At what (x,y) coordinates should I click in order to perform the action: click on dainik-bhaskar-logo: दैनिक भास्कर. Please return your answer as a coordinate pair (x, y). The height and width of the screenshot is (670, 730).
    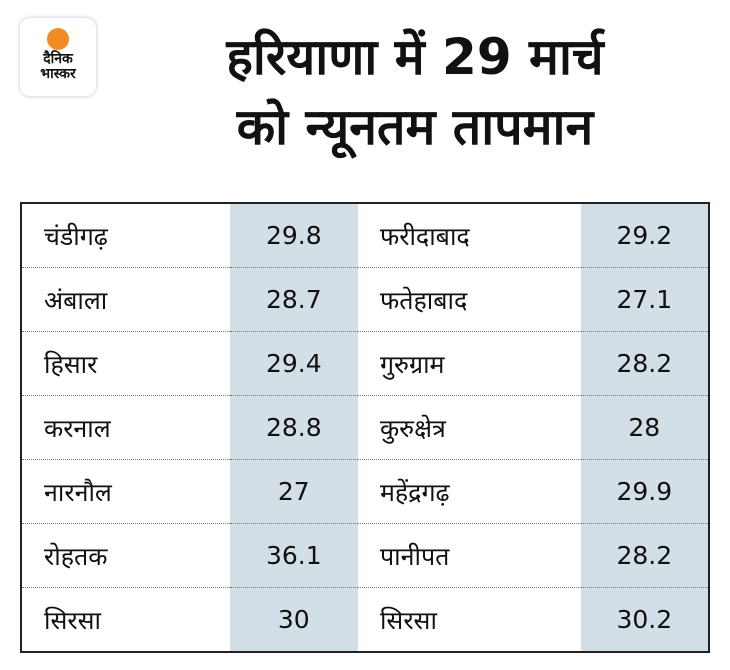
    Looking at the image, I should click on (58, 57).